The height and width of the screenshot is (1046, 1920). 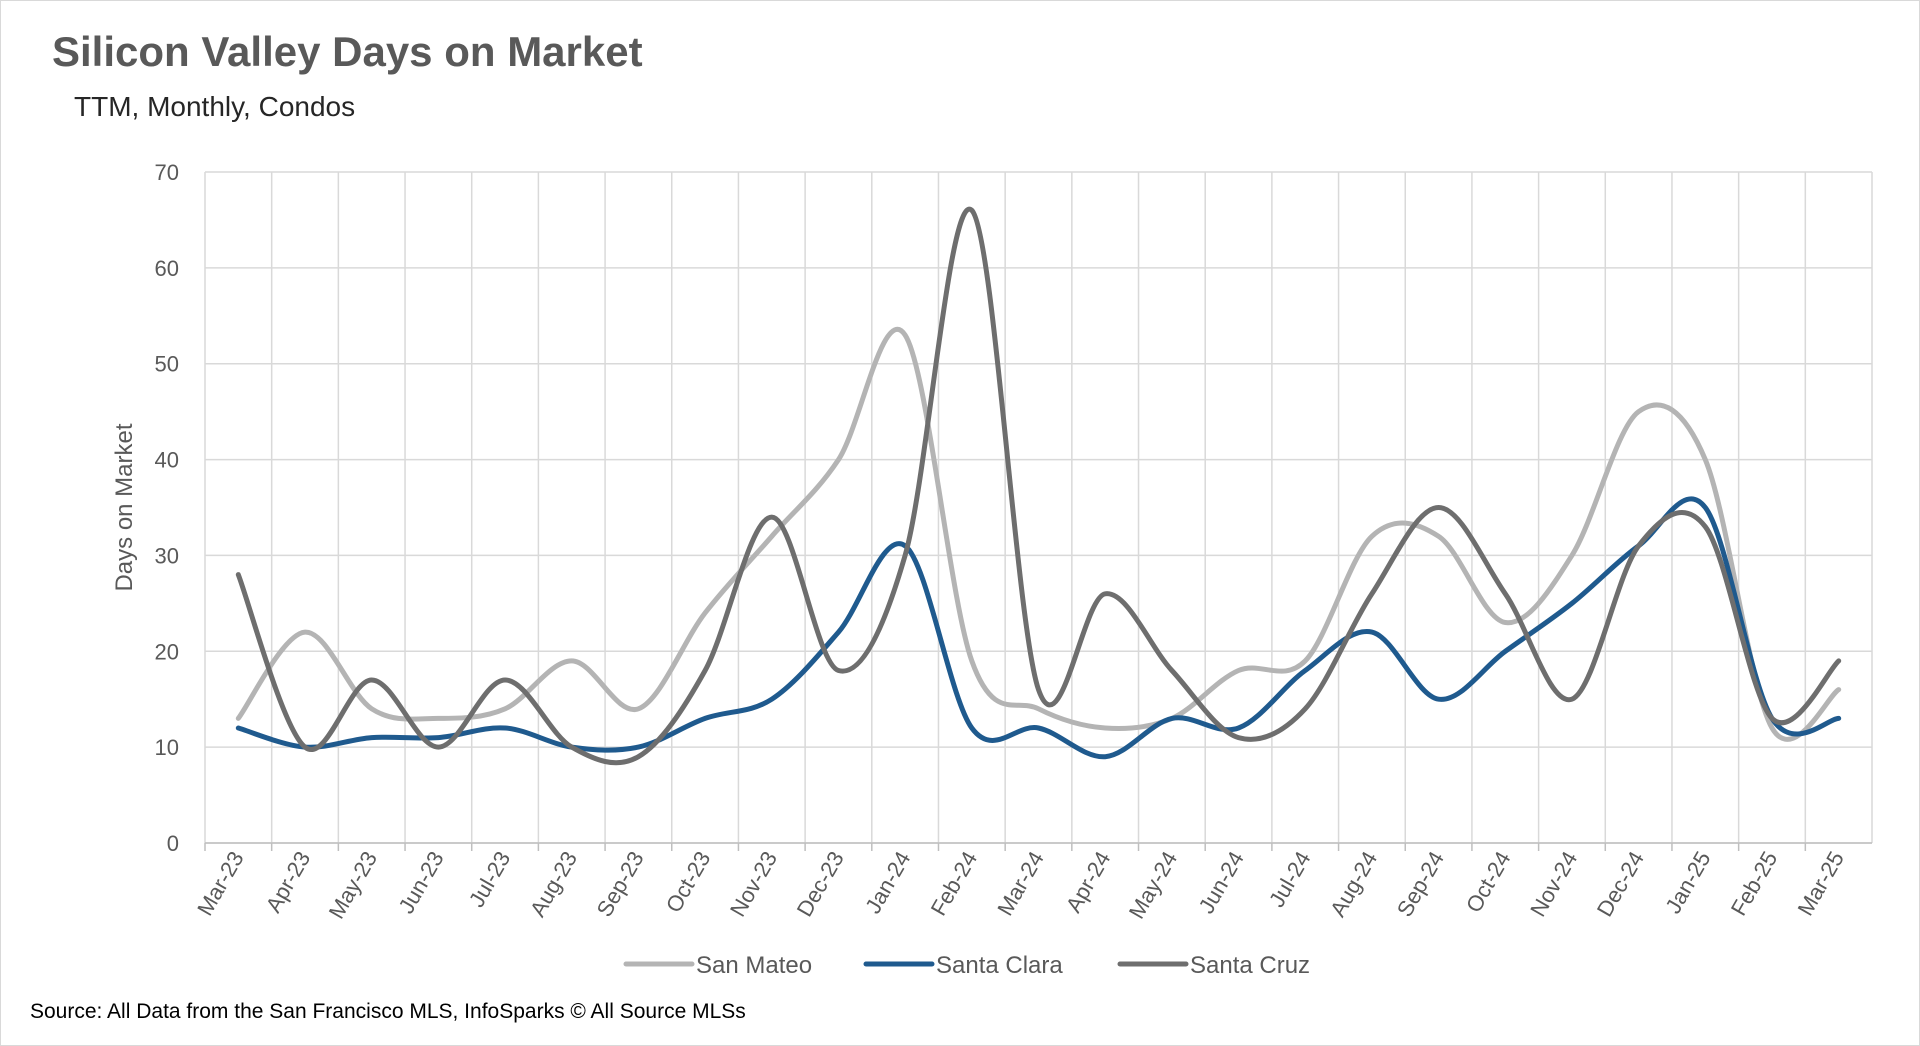 I want to click on x-tick-label: Apr-24, so click(x=1088, y=882).